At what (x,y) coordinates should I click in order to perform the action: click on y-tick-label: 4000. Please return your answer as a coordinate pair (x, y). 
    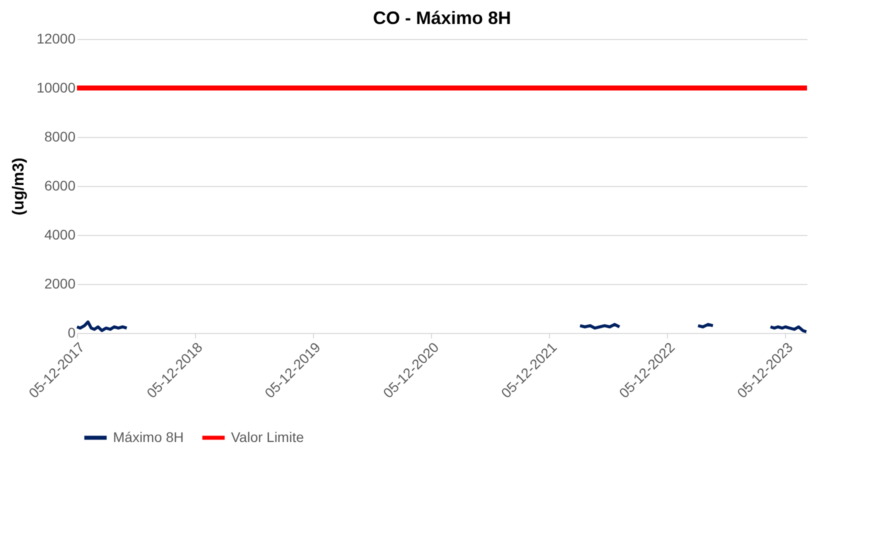
    Looking at the image, I should click on (60, 234).